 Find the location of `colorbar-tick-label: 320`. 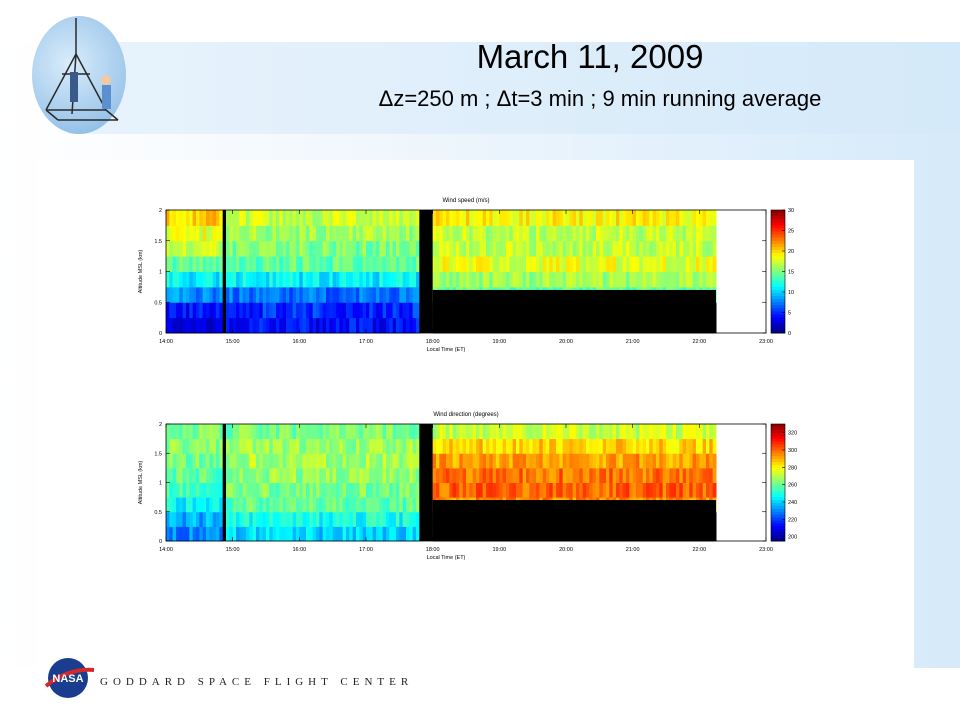

colorbar-tick-label: 320 is located at coordinates (792, 434).